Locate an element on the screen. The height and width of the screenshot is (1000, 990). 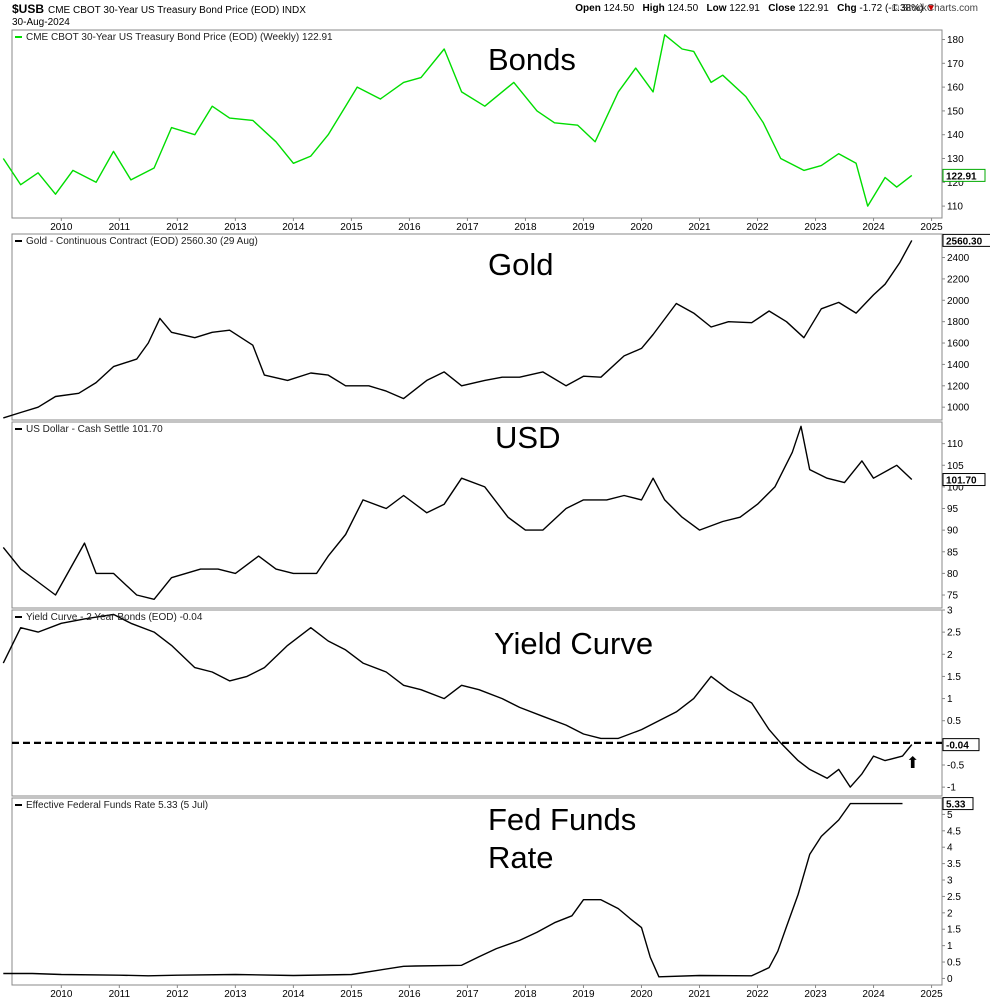
low-label: Low is located at coordinates (716, 8).